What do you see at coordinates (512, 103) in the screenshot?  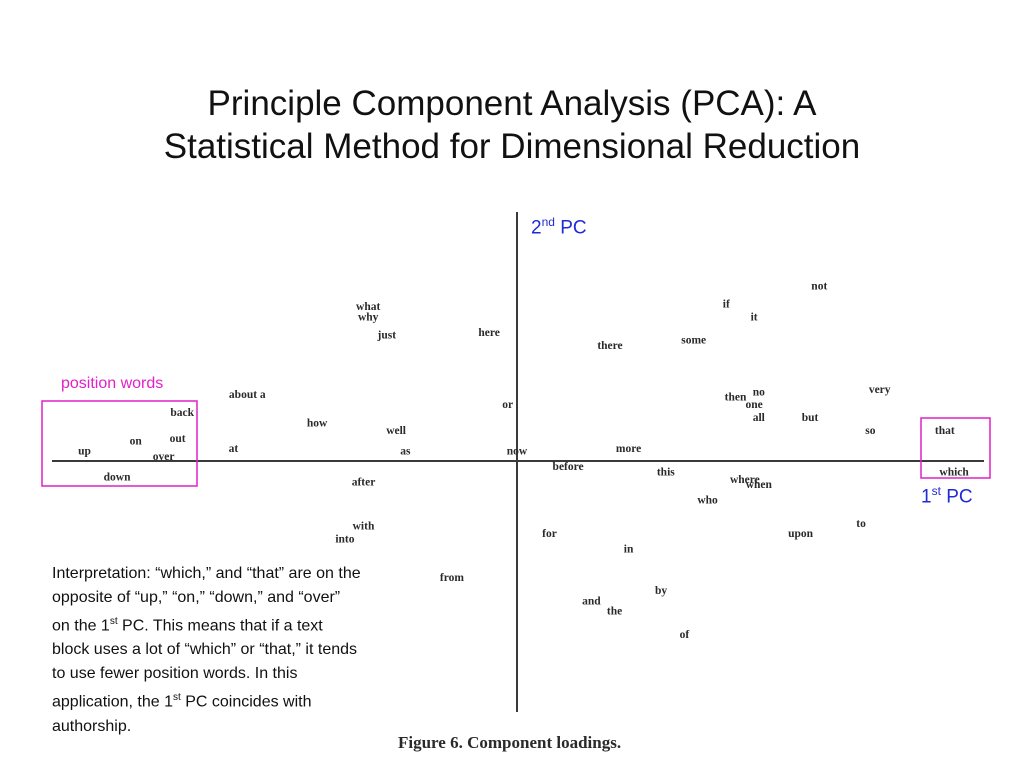 I see `title-line-1: Principle Component Analysis (PCA): A` at bounding box center [512, 103].